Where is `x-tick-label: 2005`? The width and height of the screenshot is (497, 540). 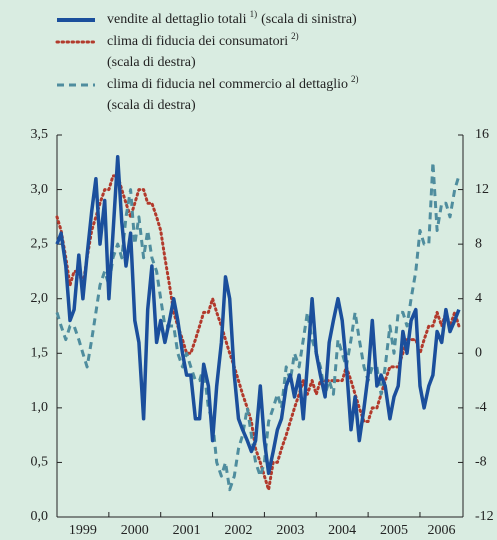
x-tick-label: 2005 is located at coordinates (394, 530).